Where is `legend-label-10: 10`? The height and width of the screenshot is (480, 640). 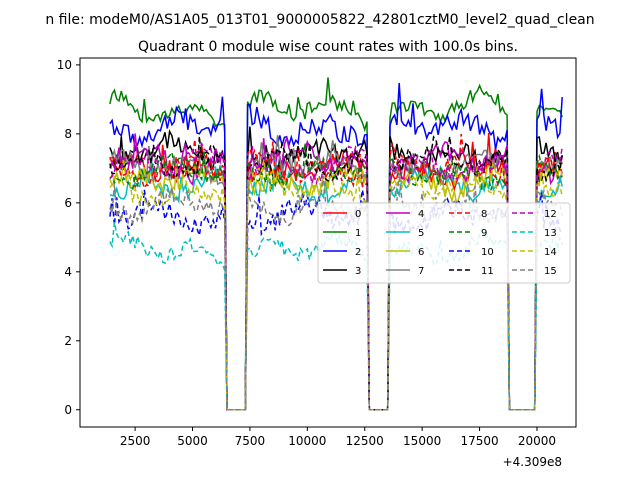 legend-label-10: 10 is located at coordinates (487, 252).